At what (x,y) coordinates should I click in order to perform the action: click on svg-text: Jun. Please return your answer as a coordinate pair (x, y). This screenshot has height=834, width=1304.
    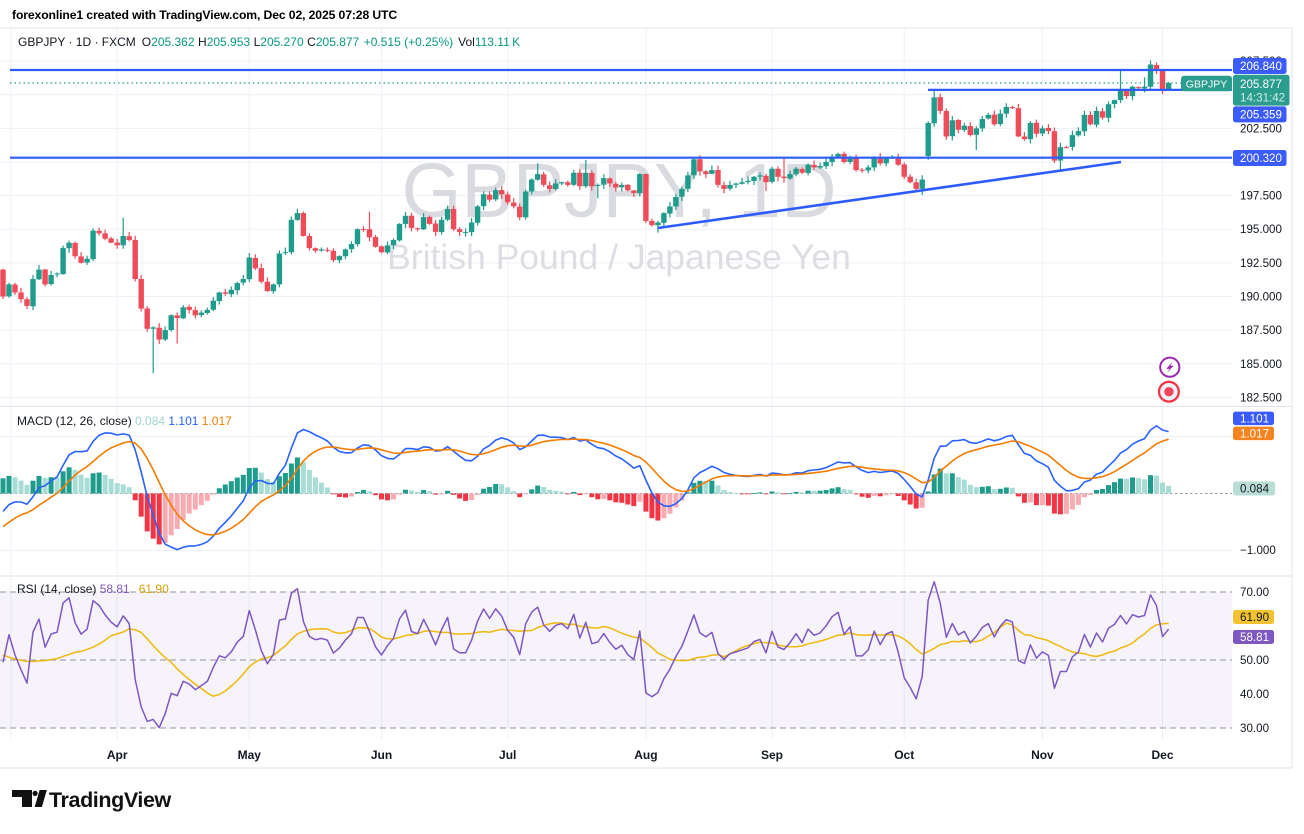
    Looking at the image, I should click on (381, 755).